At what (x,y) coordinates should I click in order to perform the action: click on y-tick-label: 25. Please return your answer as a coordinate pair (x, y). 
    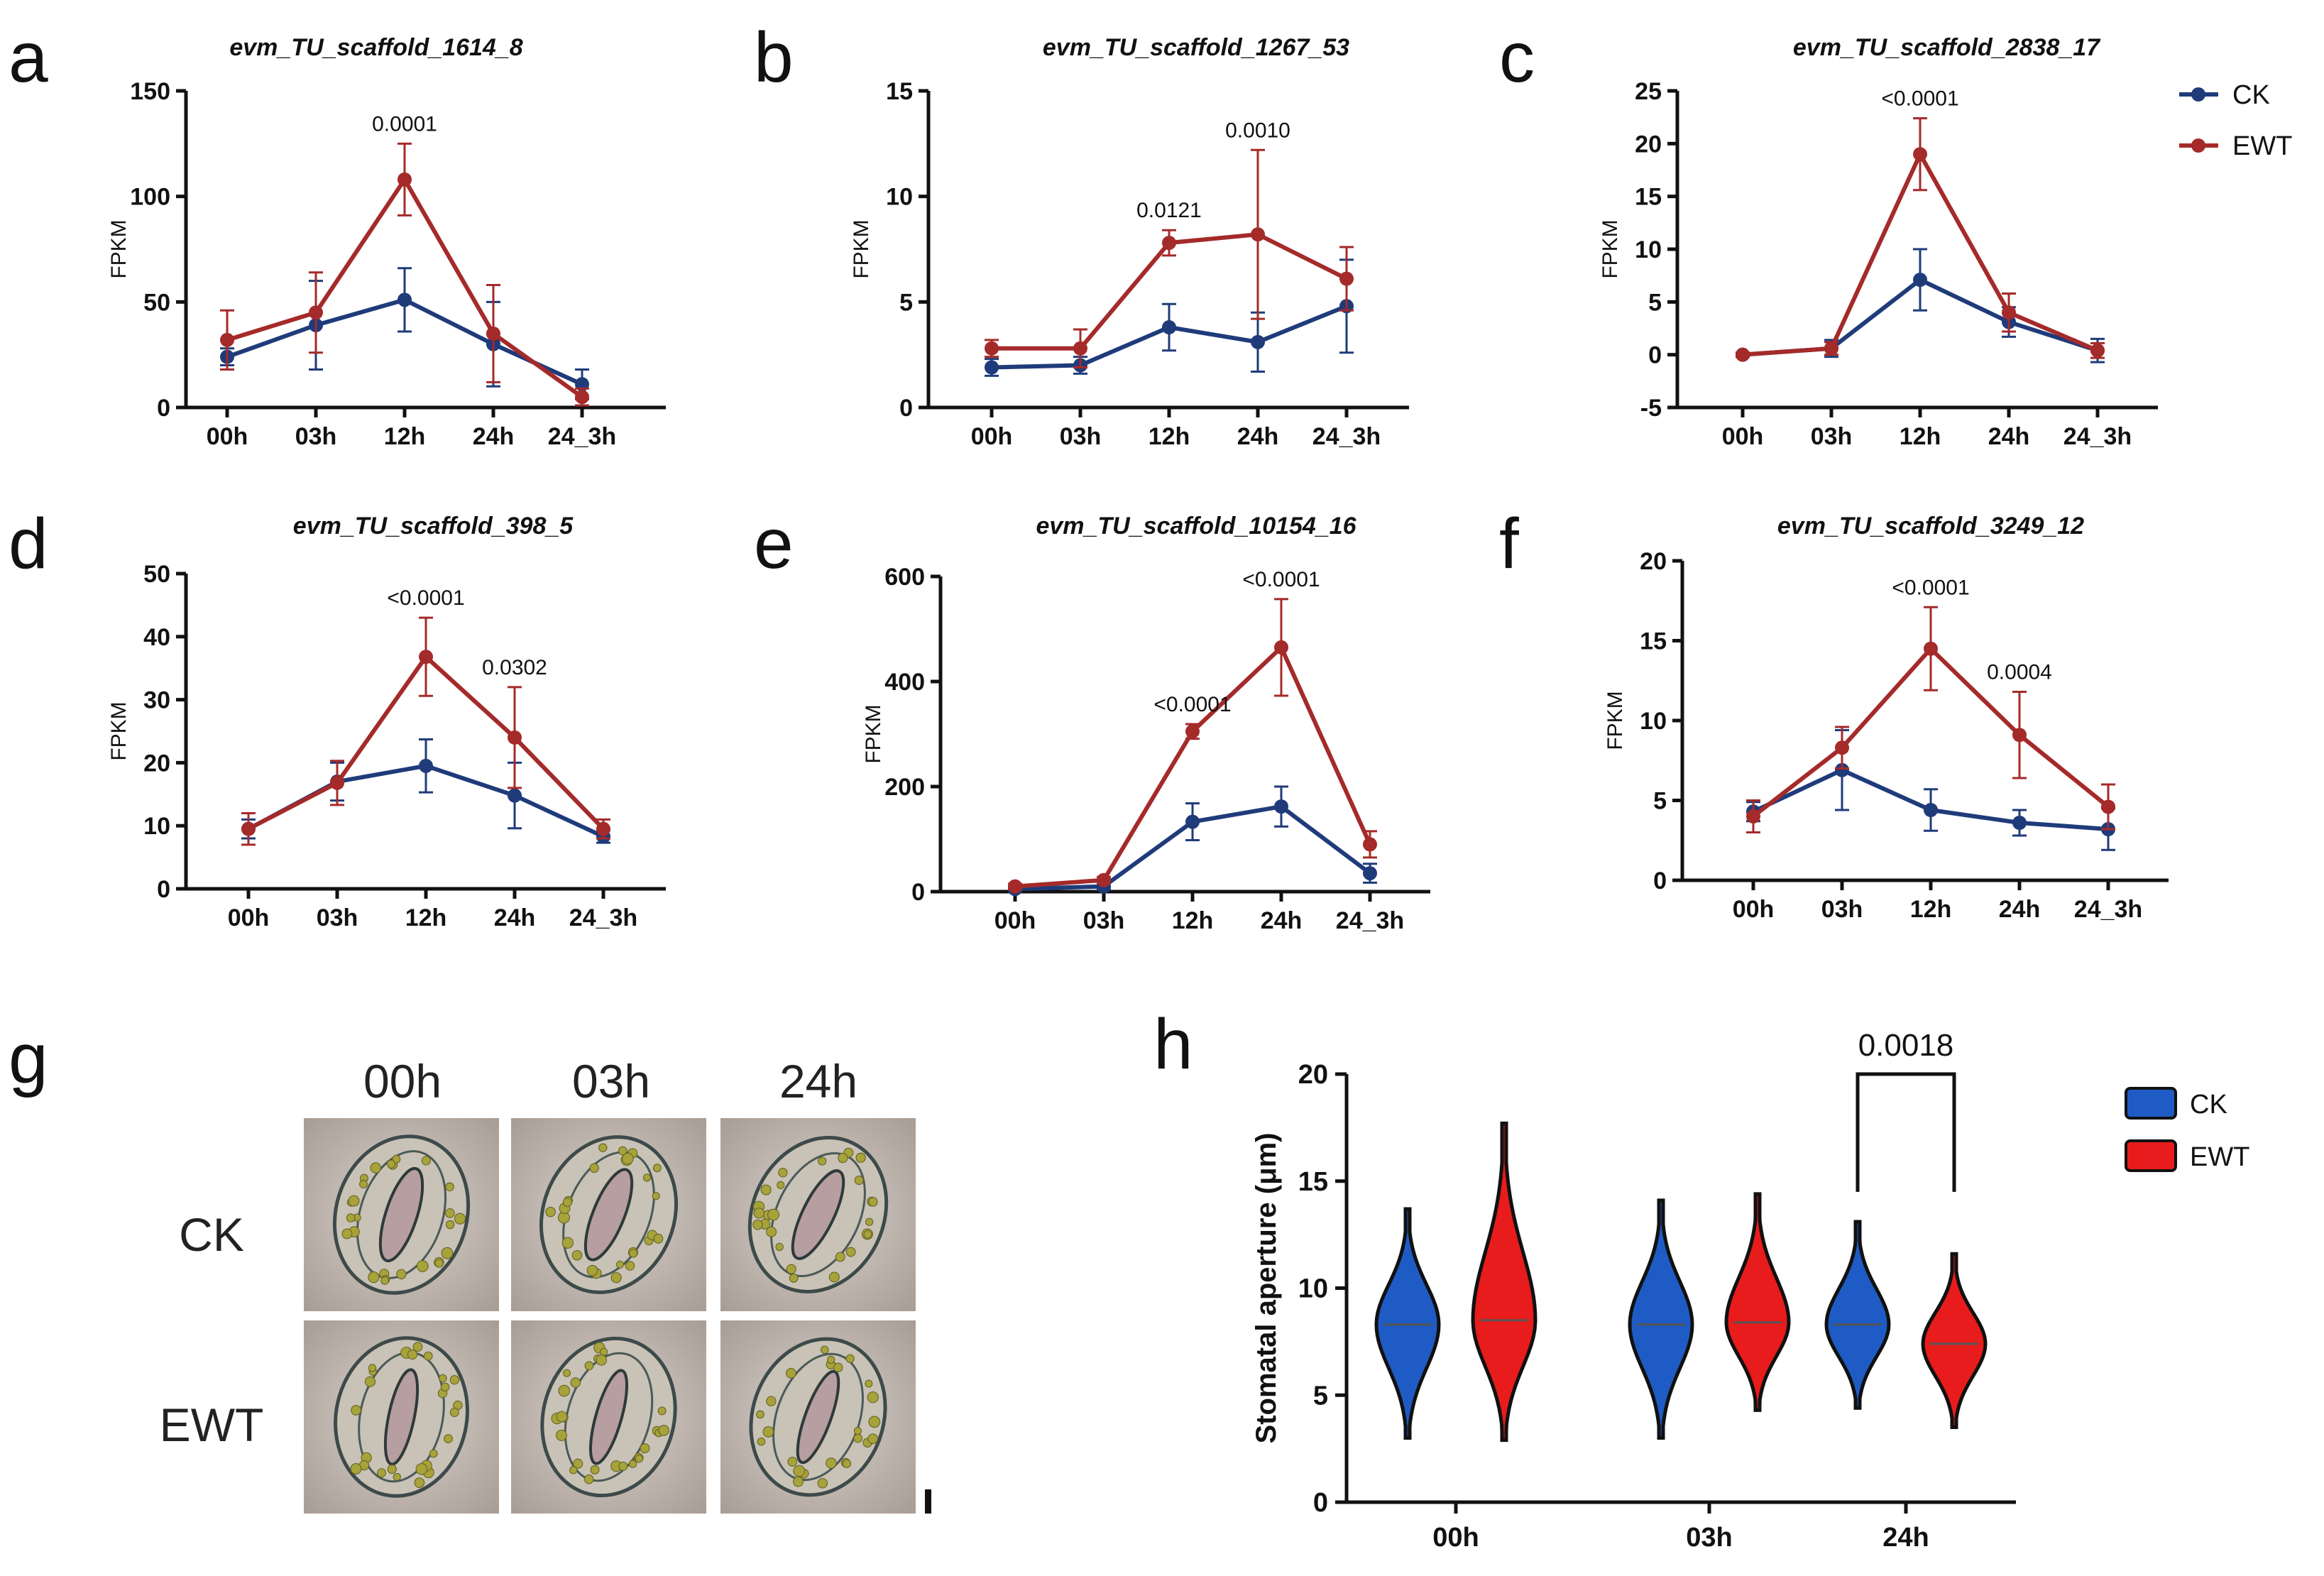
    Looking at the image, I should click on (1649, 91).